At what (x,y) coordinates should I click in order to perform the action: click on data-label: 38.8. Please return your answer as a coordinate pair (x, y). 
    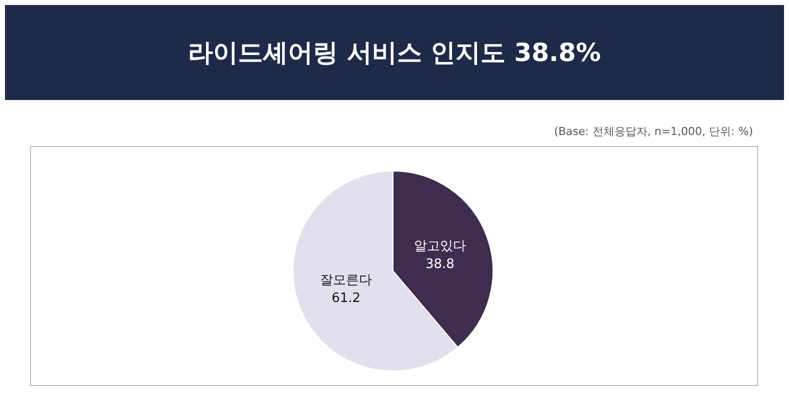
    Looking at the image, I should click on (439, 264).